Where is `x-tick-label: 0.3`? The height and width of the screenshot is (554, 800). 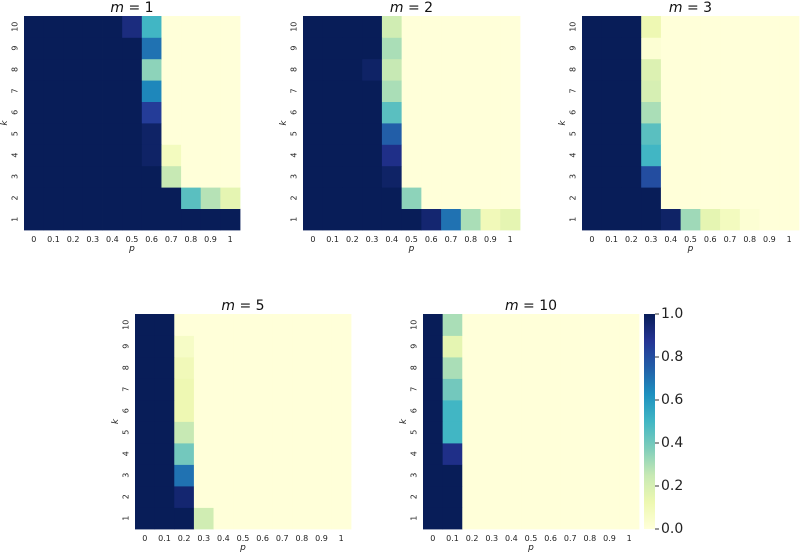
x-tick-label: 0.3 is located at coordinates (491, 538).